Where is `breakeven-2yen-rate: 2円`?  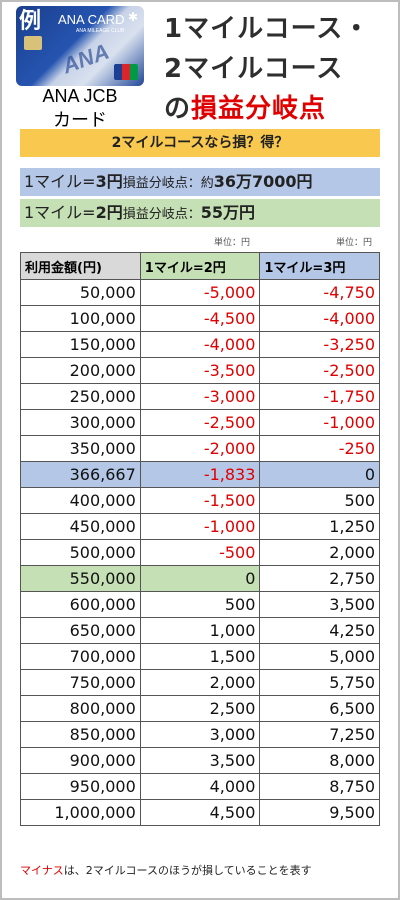 breakeven-2yen-rate: 2円 is located at coordinates (109, 212).